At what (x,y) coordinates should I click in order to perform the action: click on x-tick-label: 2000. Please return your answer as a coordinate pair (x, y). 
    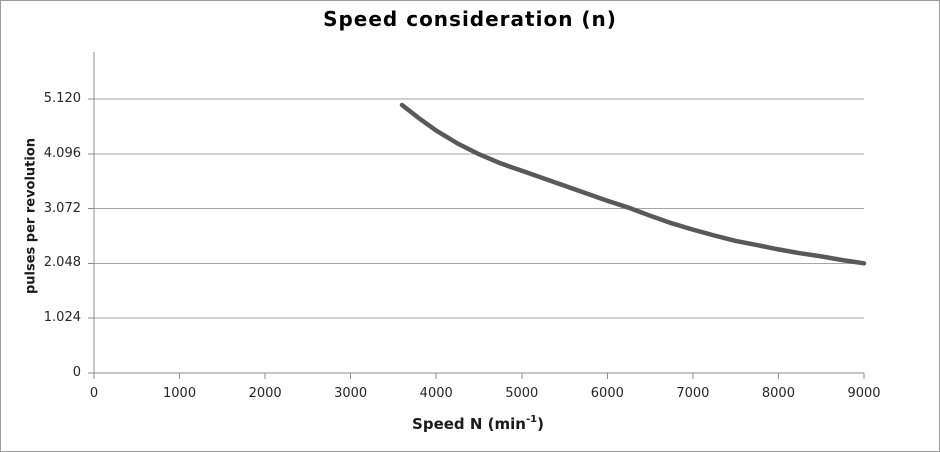
    Looking at the image, I should click on (265, 393).